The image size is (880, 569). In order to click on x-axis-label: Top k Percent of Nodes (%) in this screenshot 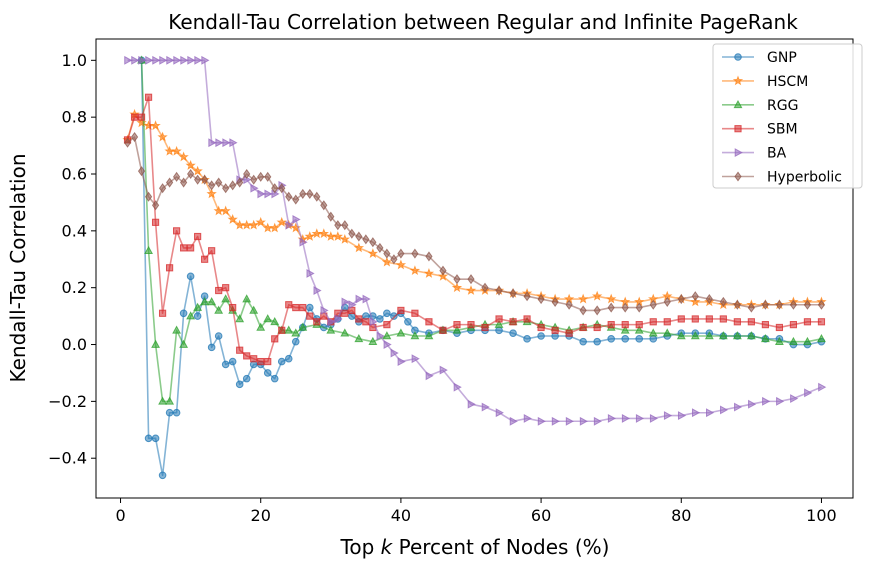, I will do `click(475, 547)`.